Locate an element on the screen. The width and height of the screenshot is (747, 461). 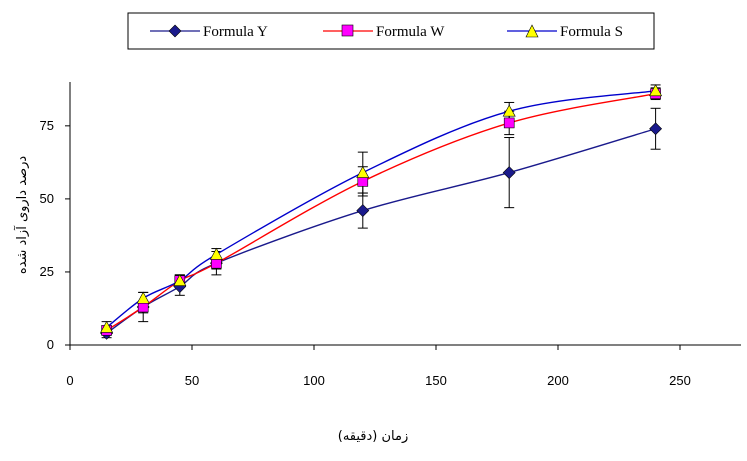
x-tick-label: 50 is located at coordinates (192, 380).